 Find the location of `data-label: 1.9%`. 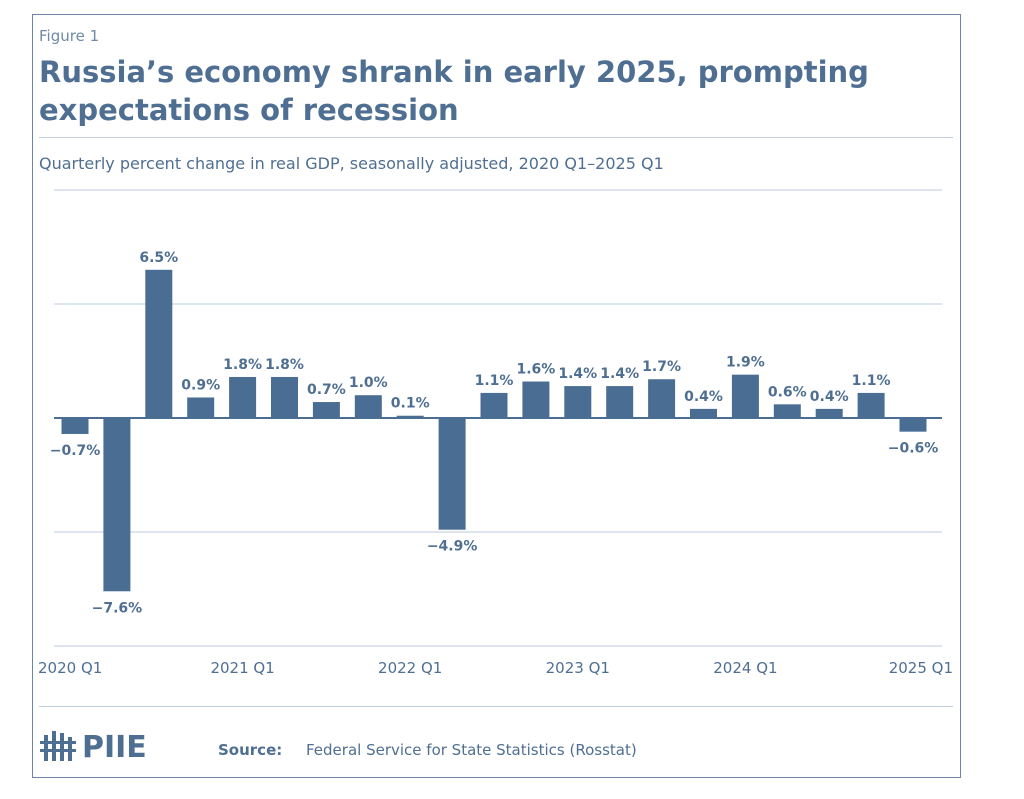

data-label: 1.9% is located at coordinates (745, 363).